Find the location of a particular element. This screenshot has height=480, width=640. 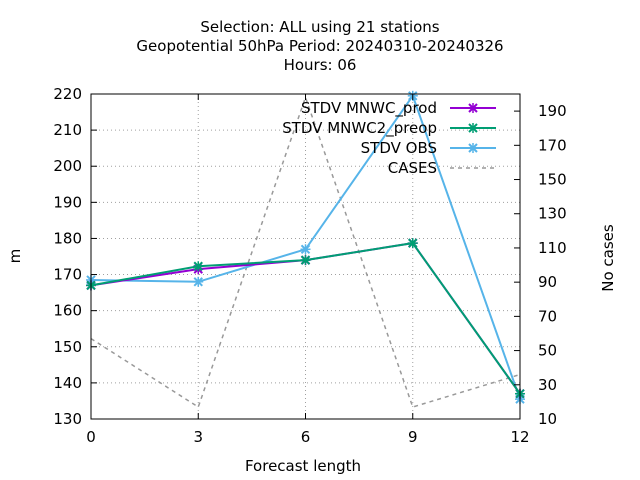

x-tick-label: 6 is located at coordinates (306, 437).